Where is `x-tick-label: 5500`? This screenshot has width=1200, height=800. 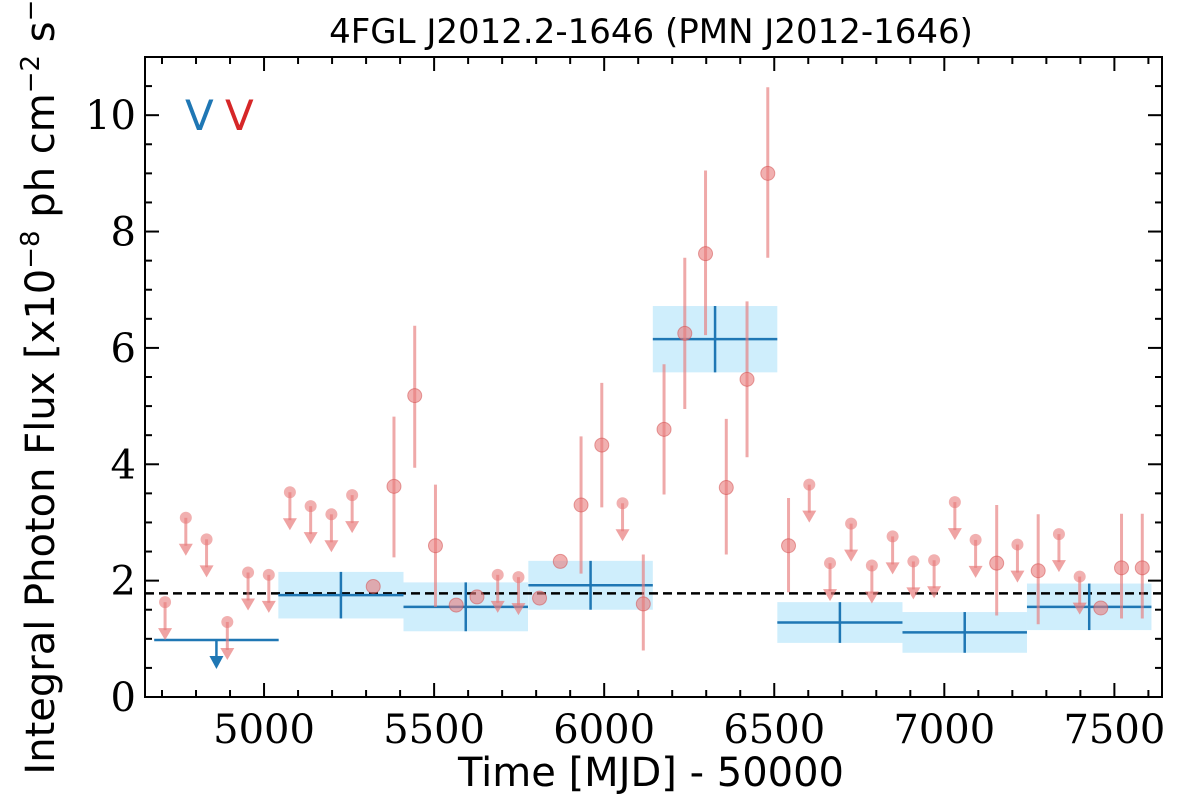
x-tick-label: 5500 is located at coordinates (434, 730).